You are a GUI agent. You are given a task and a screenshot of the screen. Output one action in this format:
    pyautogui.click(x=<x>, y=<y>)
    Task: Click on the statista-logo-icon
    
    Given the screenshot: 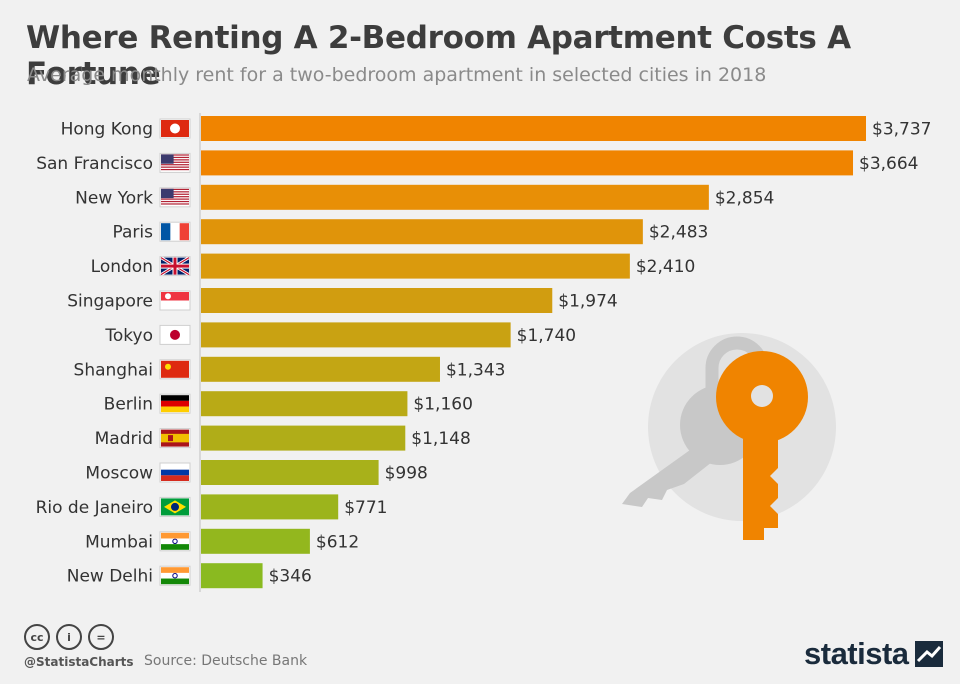 What is the action you would take?
    pyautogui.click(x=928, y=654)
    